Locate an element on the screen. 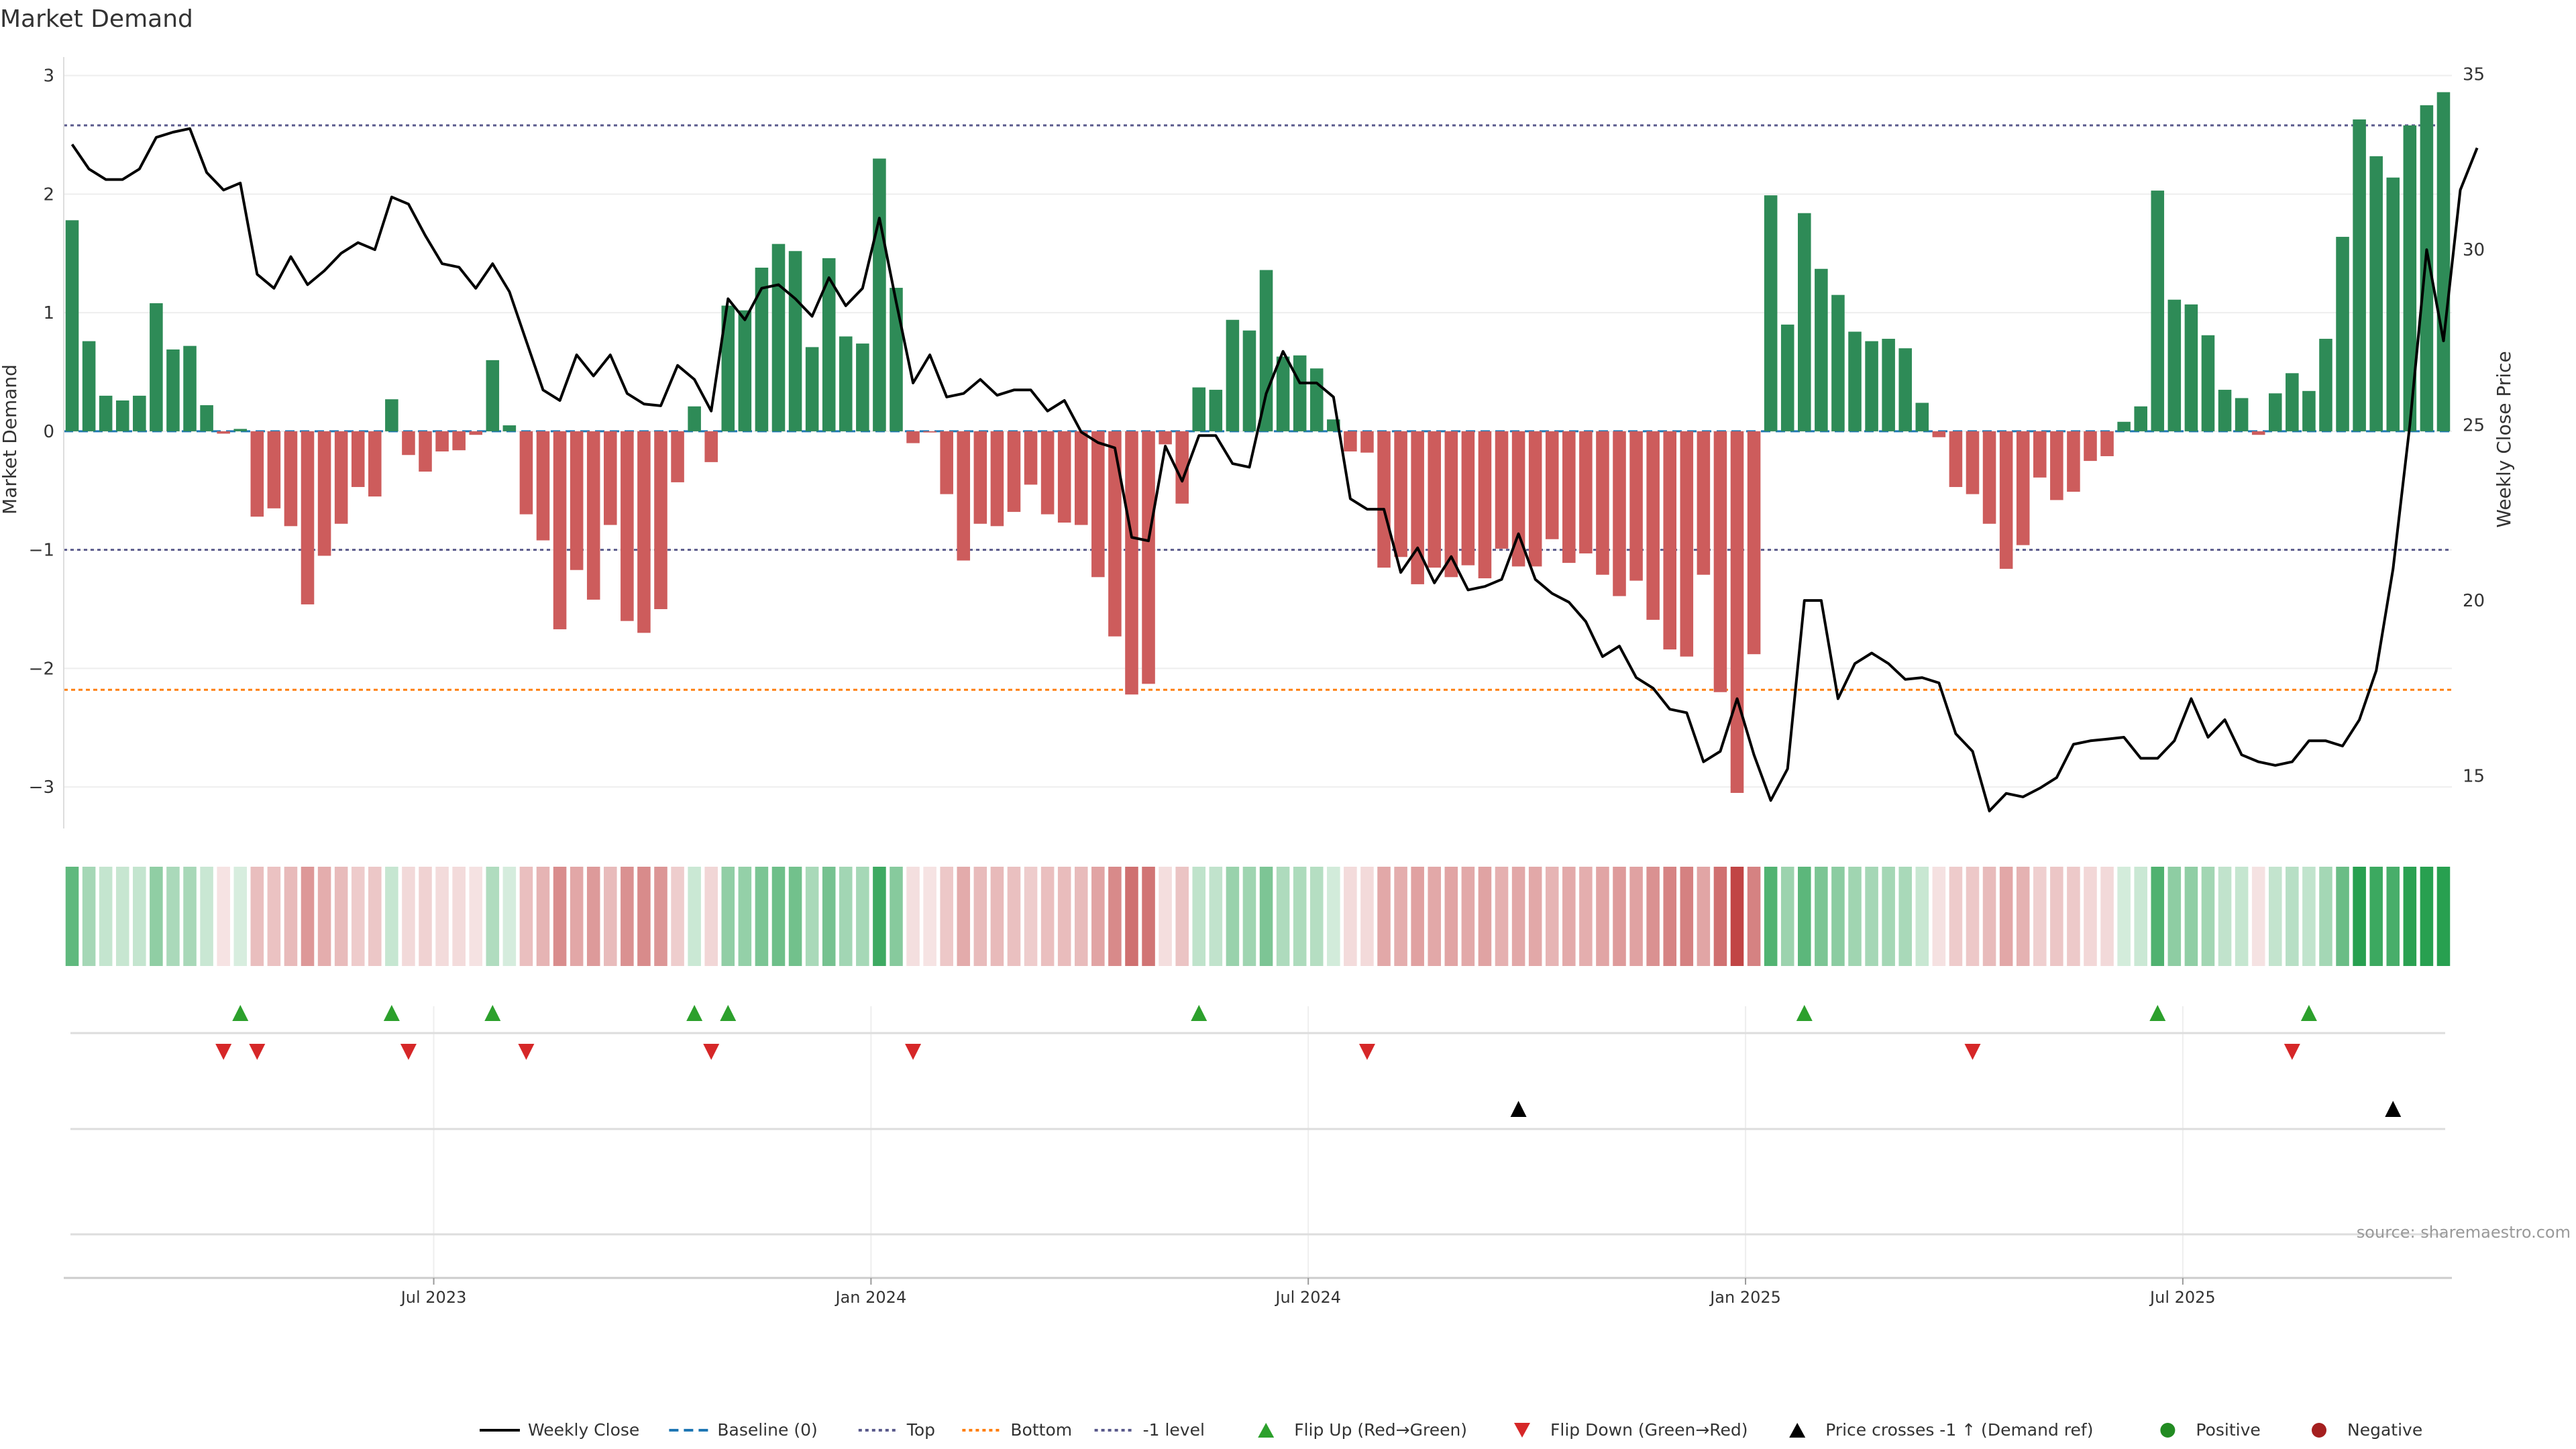  legend-item: Bottom is located at coordinates (1017, 1430).